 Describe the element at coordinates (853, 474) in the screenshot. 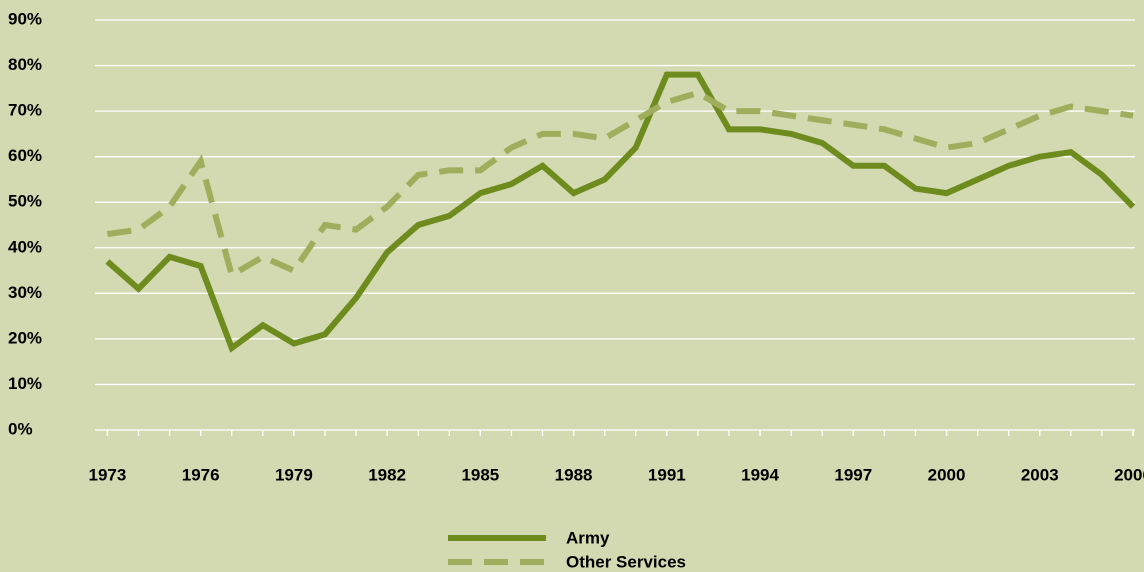

I see `x-tick-label: 1997` at that location.